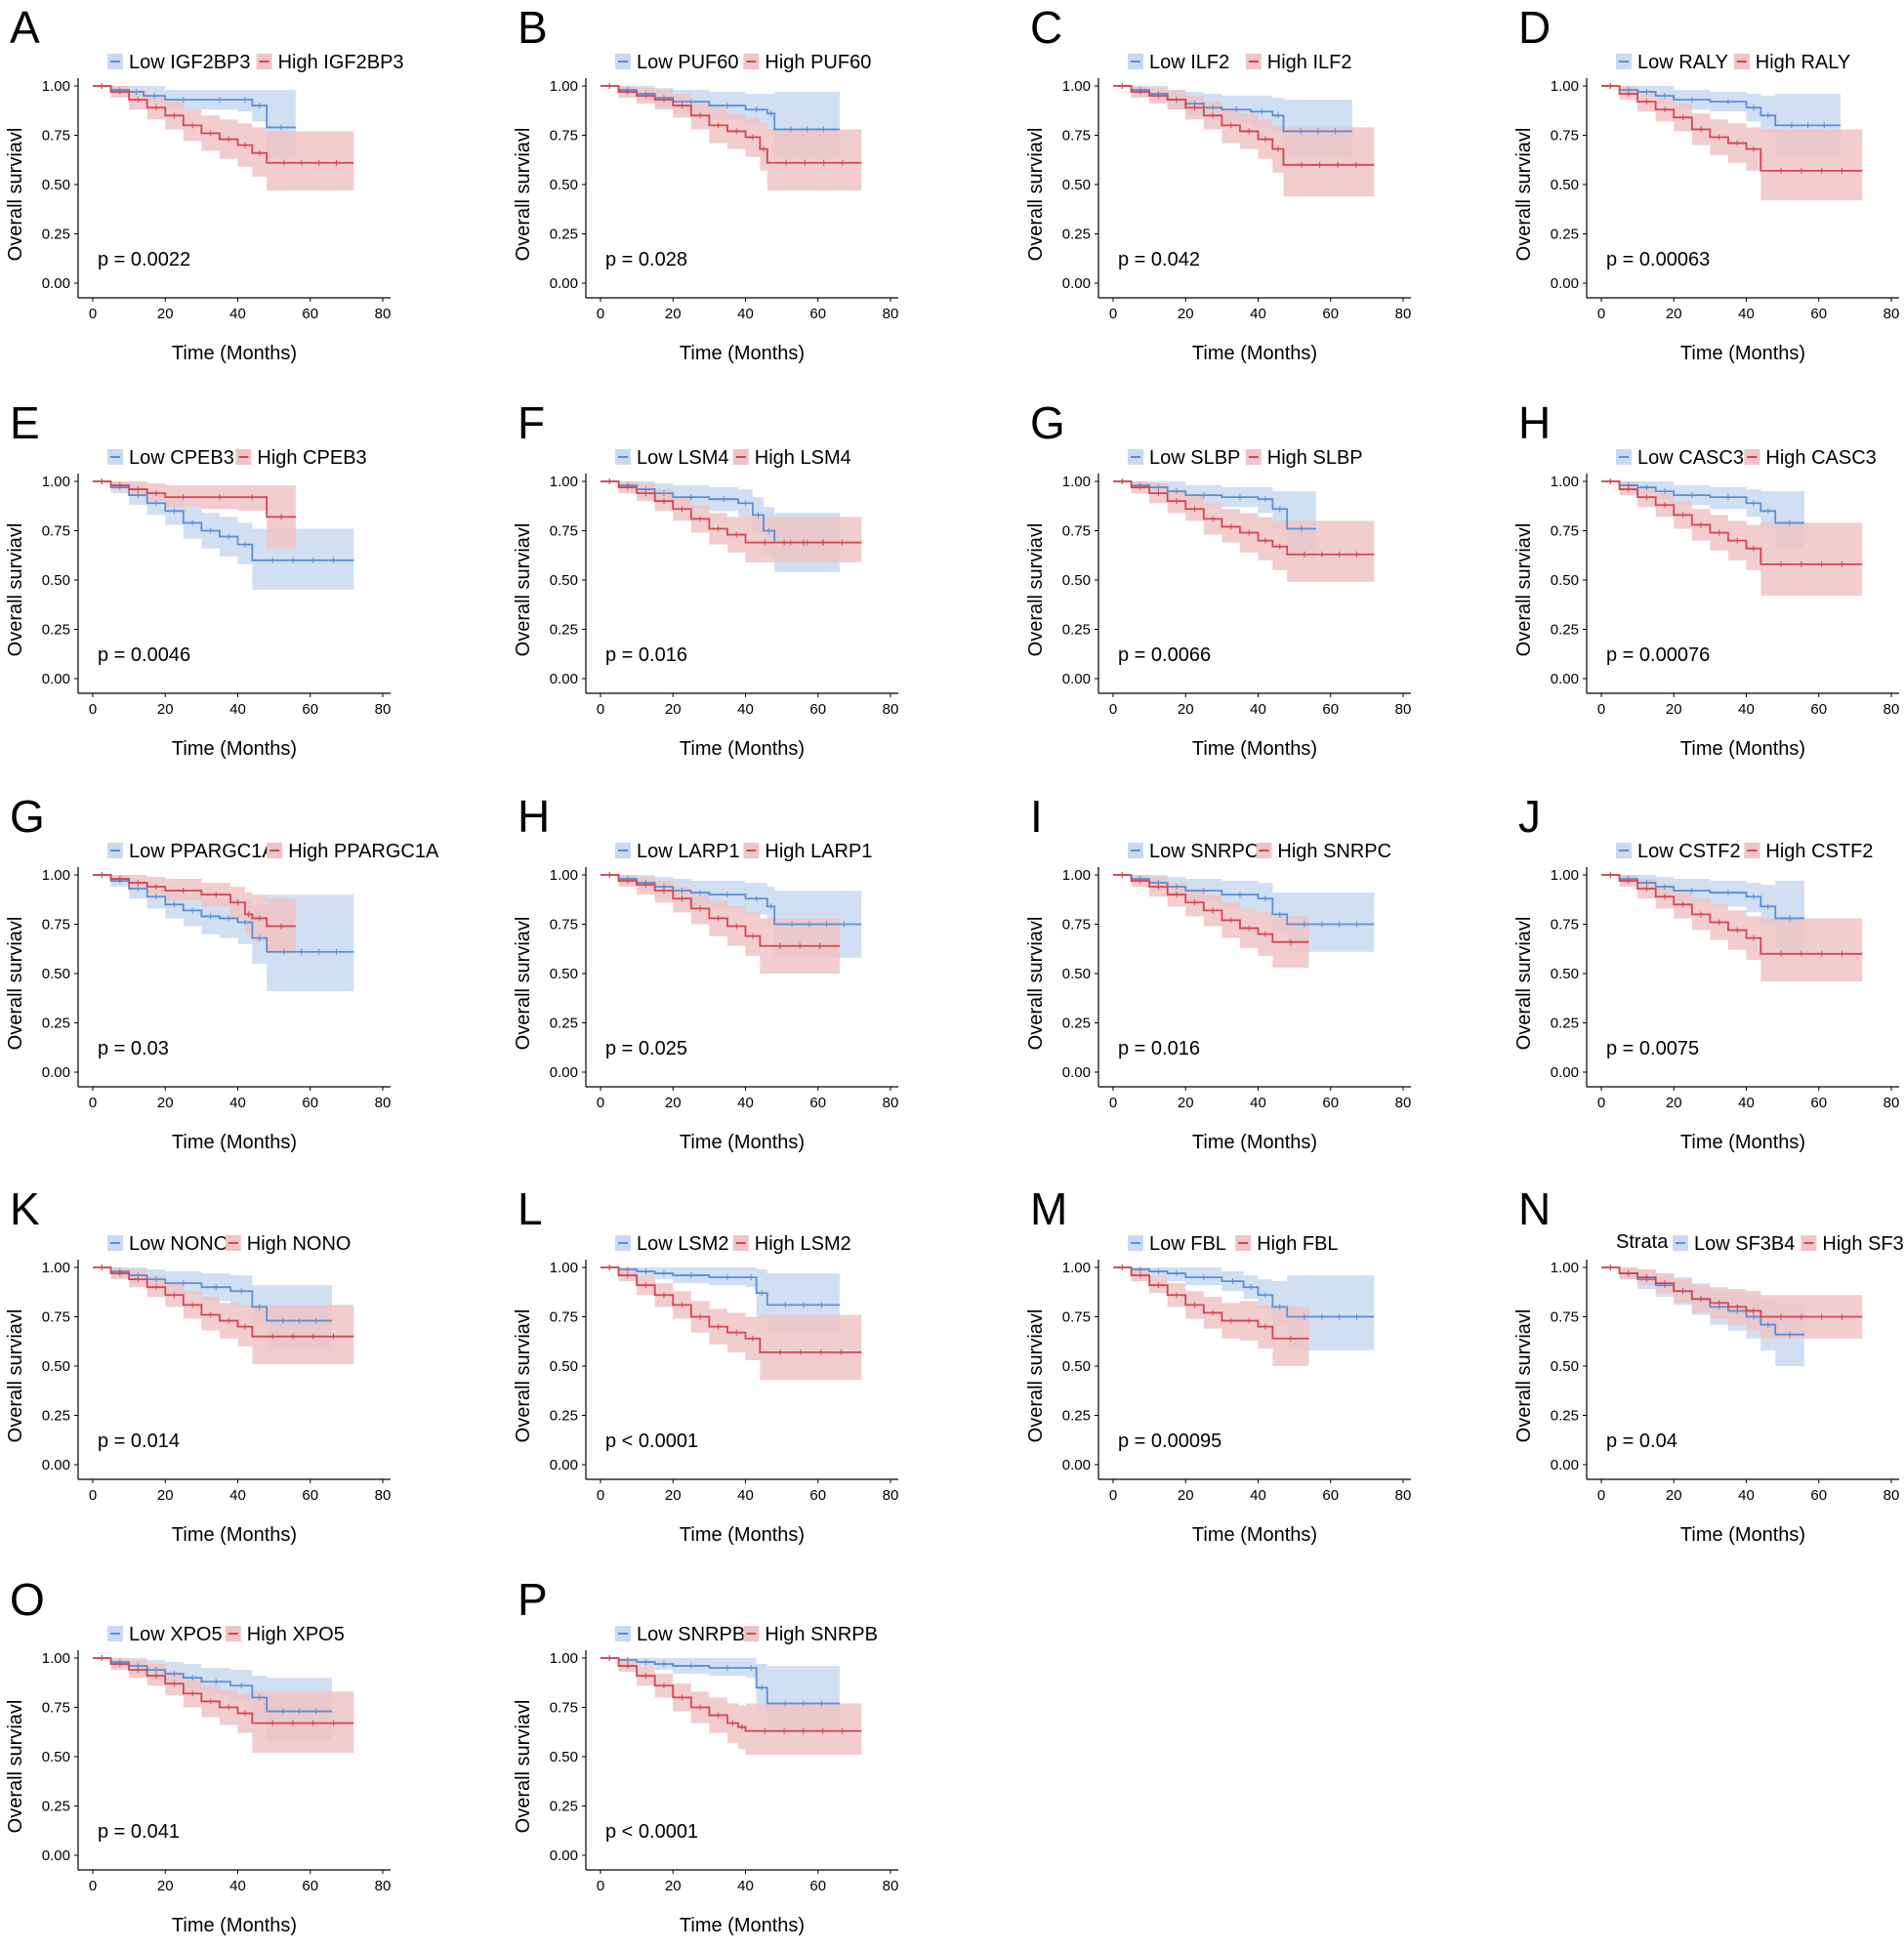 Image resolution: width=1904 pixels, height=1950 pixels. I want to click on p-value: p = 0.041, so click(139, 1832).